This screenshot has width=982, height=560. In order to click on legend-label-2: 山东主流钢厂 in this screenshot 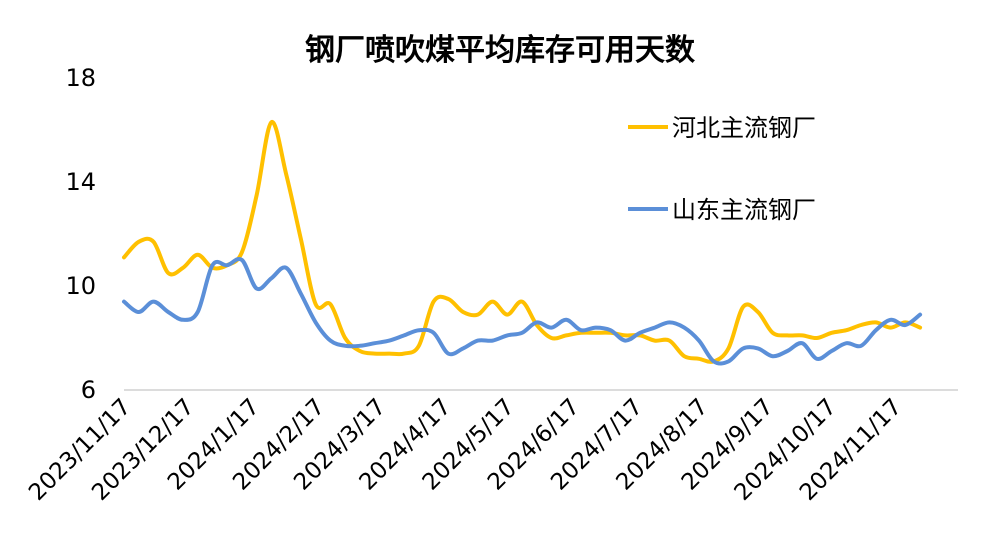, I will do `click(744, 210)`.